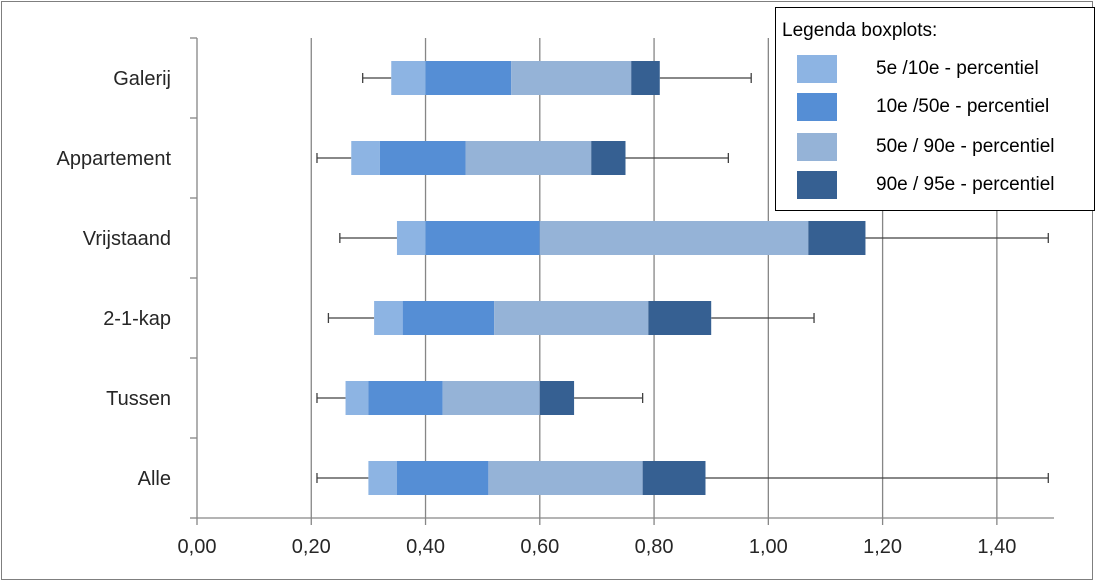 The width and height of the screenshot is (1096, 583). Describe the element at coordinates (137, 319) in the screenshot. I see `category-label: 2-1-kap` at that location.